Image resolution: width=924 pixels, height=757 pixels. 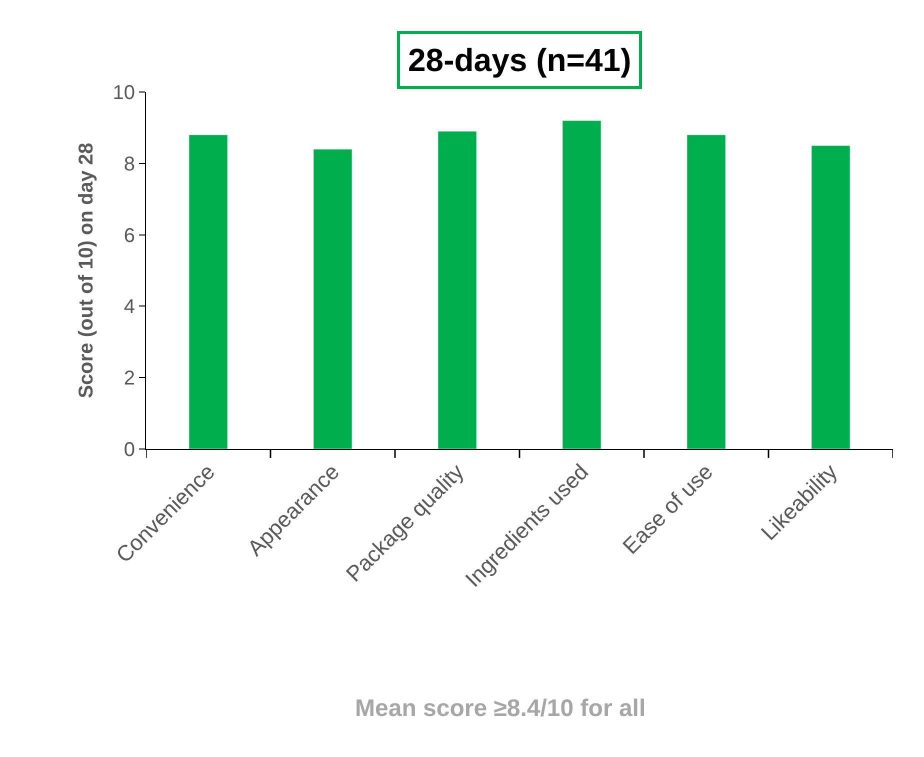 What do you see at coordinates (520, 60) in the screenshot?
I see `chart-title: 28-days (n=41)` at bounding box center [520, 60].